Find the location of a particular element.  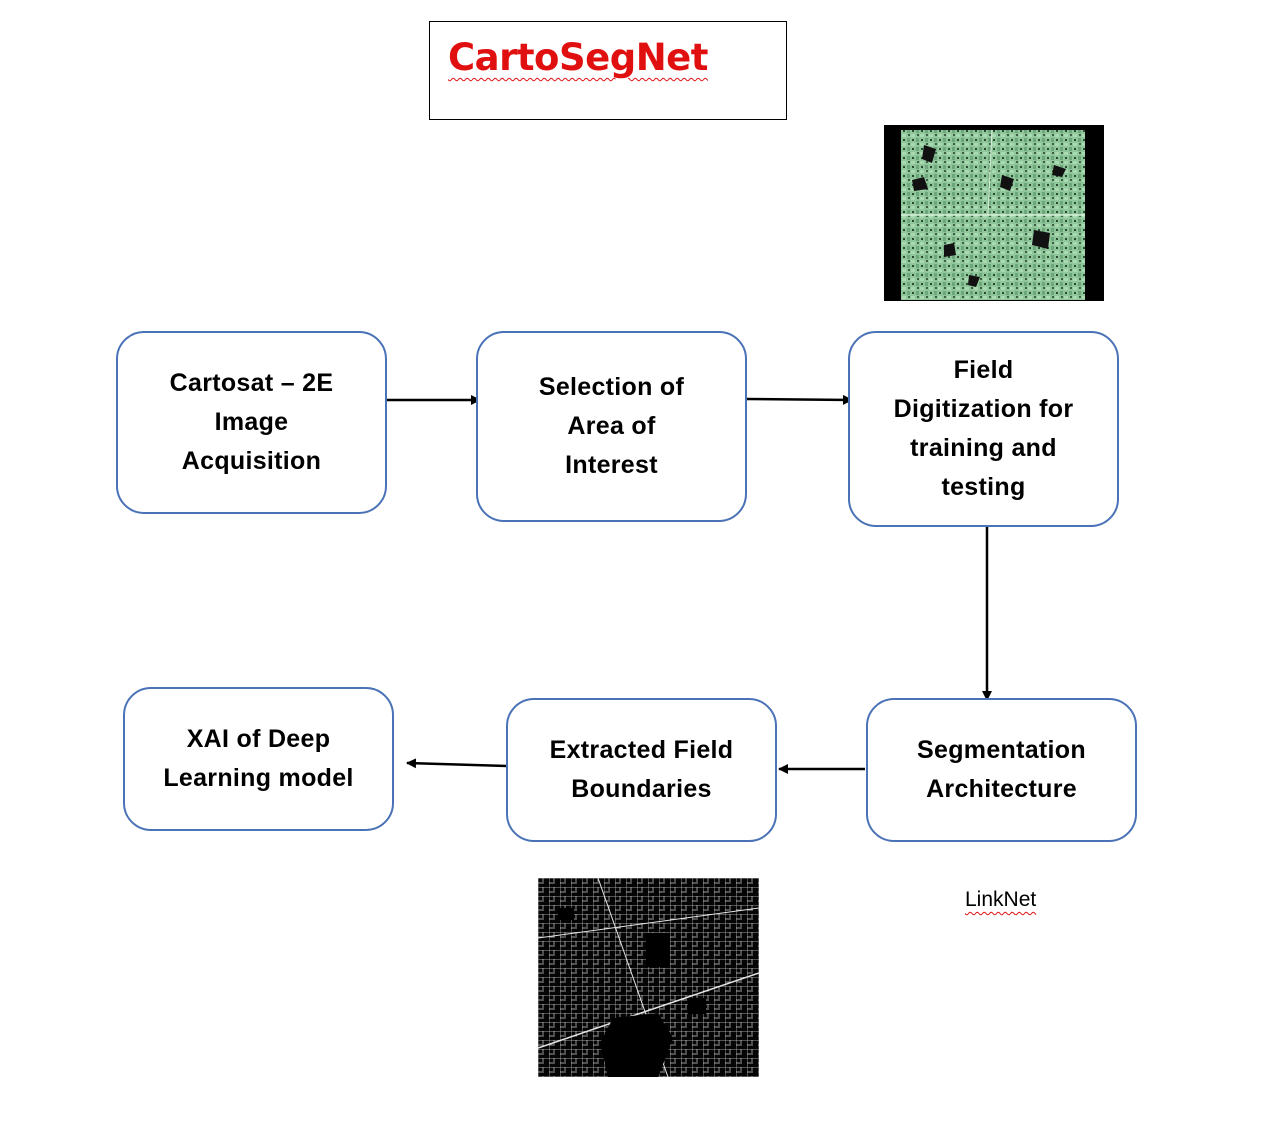

node-extracted-field-boundaries: Extracted Field Boundaries is located at coordinates (641, 770).